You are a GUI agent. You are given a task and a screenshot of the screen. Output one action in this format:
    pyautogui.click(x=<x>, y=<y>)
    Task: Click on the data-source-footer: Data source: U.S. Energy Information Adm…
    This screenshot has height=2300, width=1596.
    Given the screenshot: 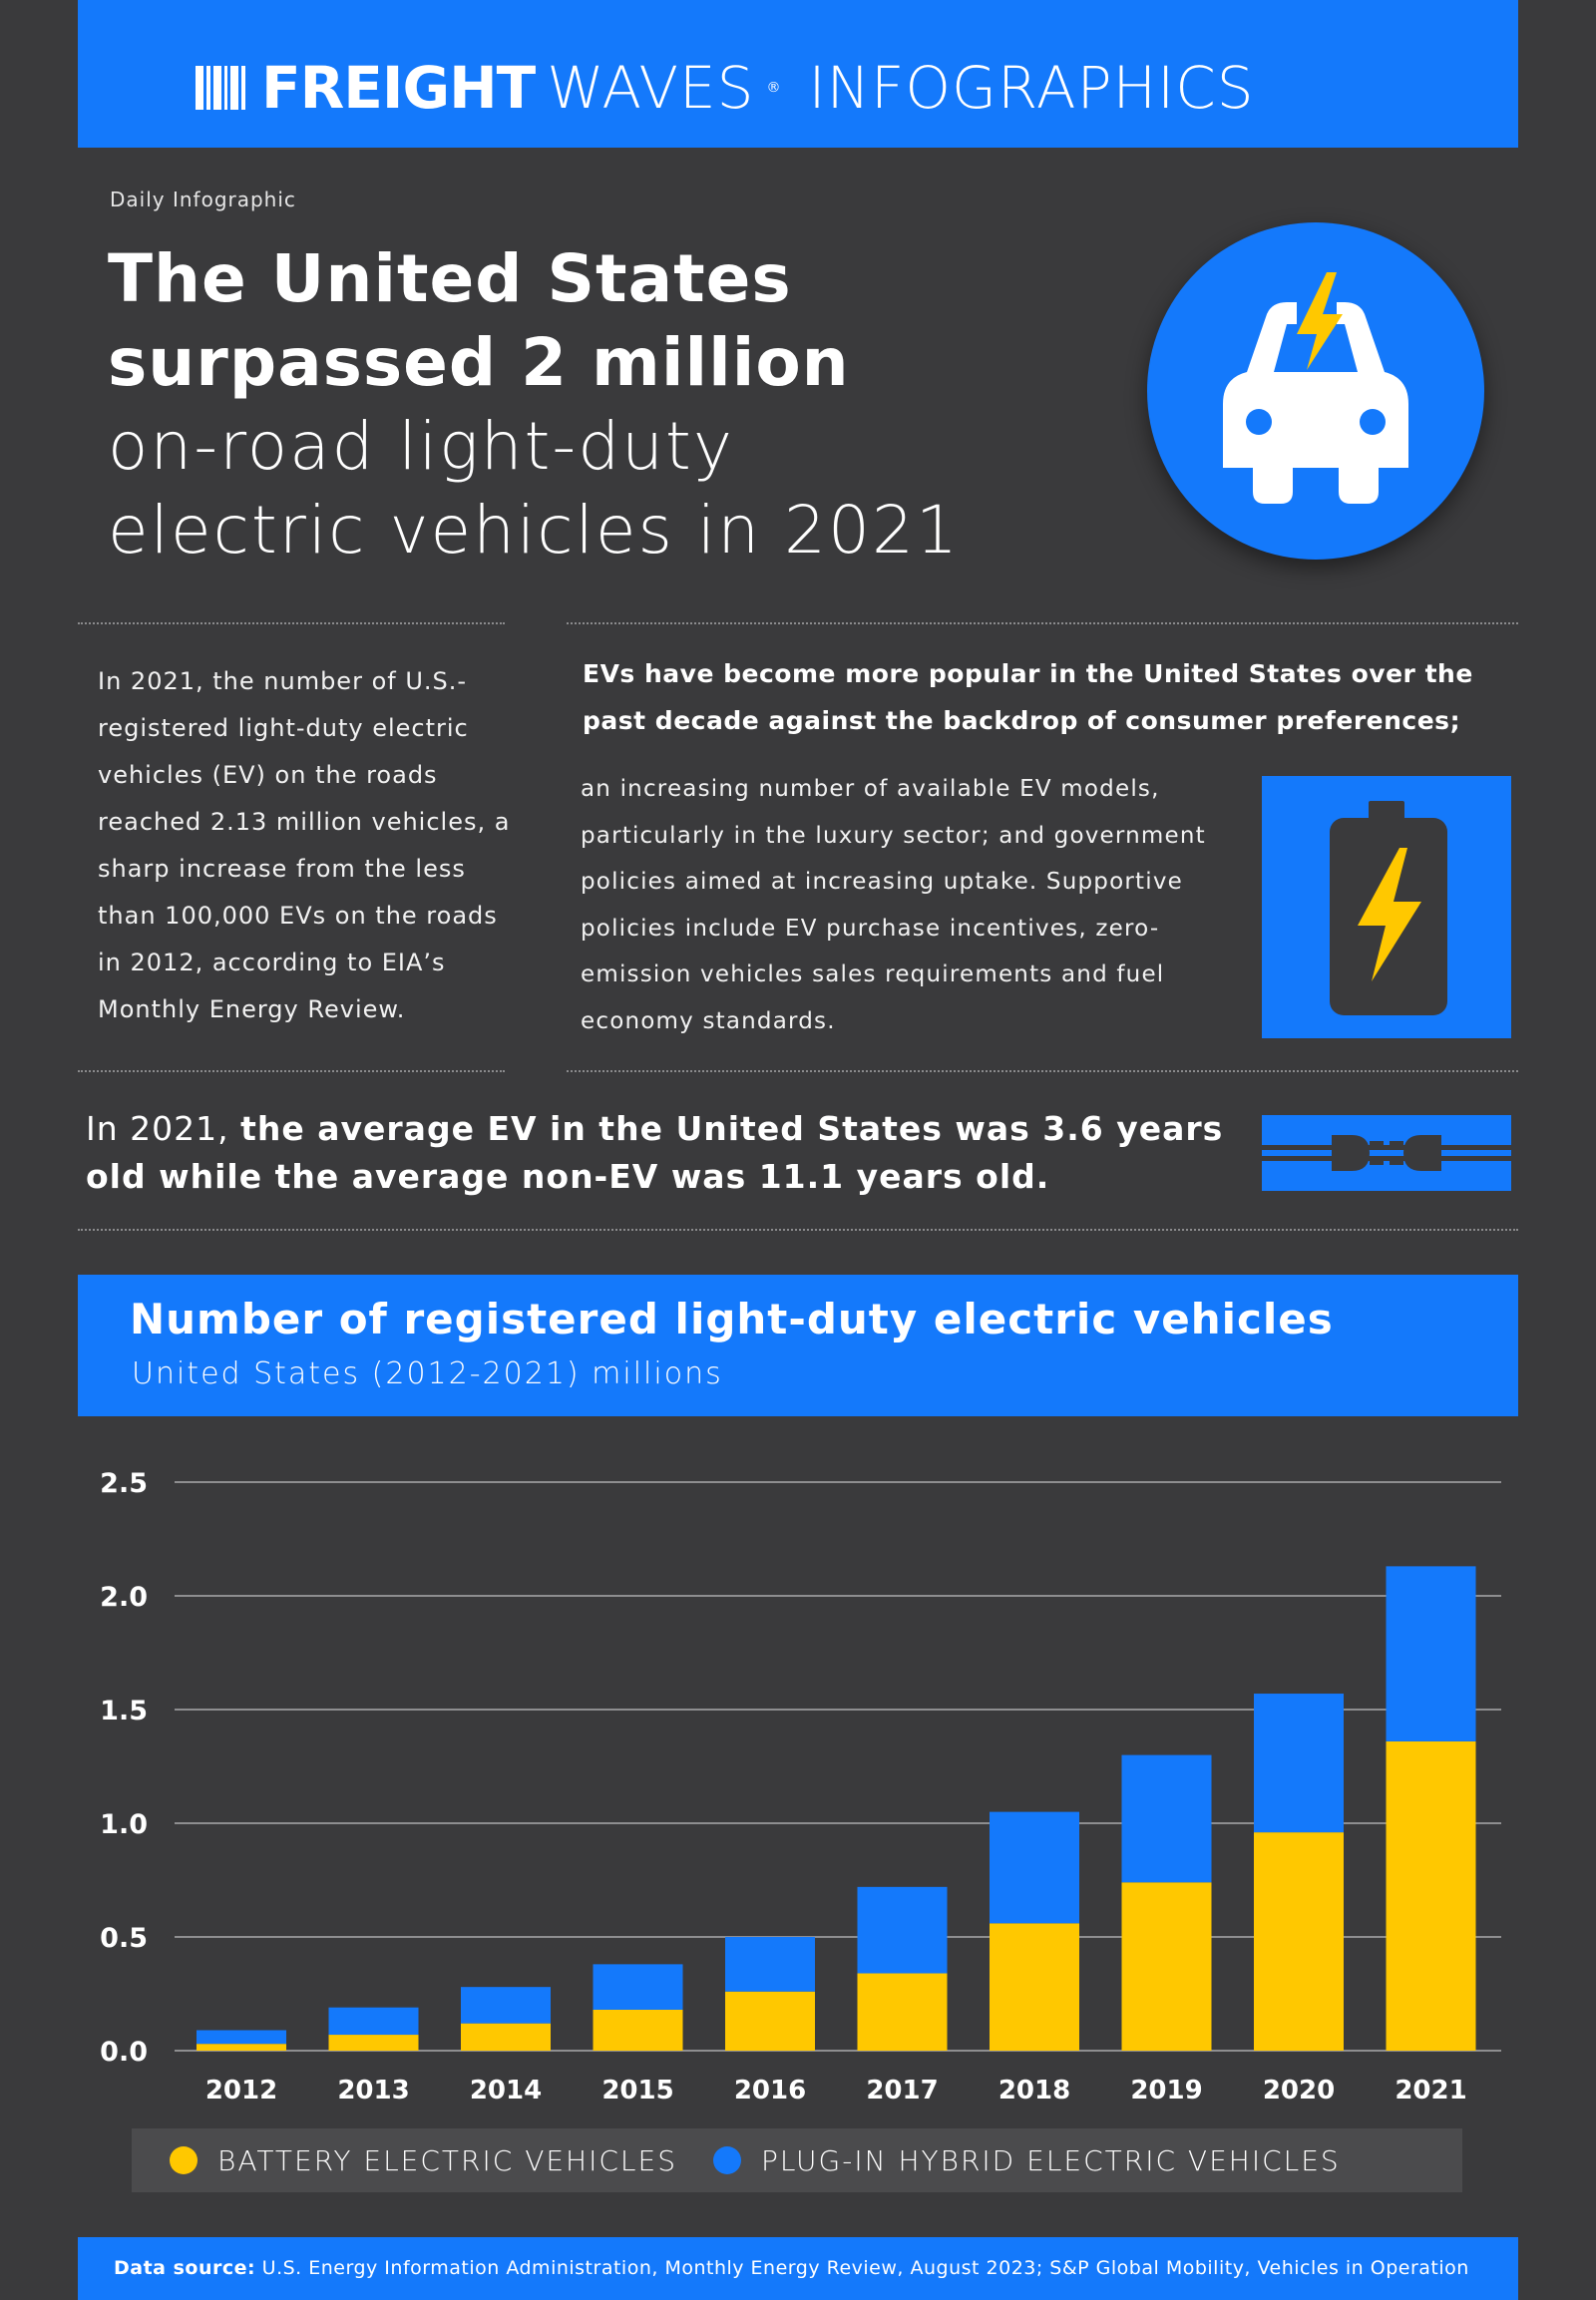 What is the action you would take?
    pyautogui.click(x=798, y=2268)
    